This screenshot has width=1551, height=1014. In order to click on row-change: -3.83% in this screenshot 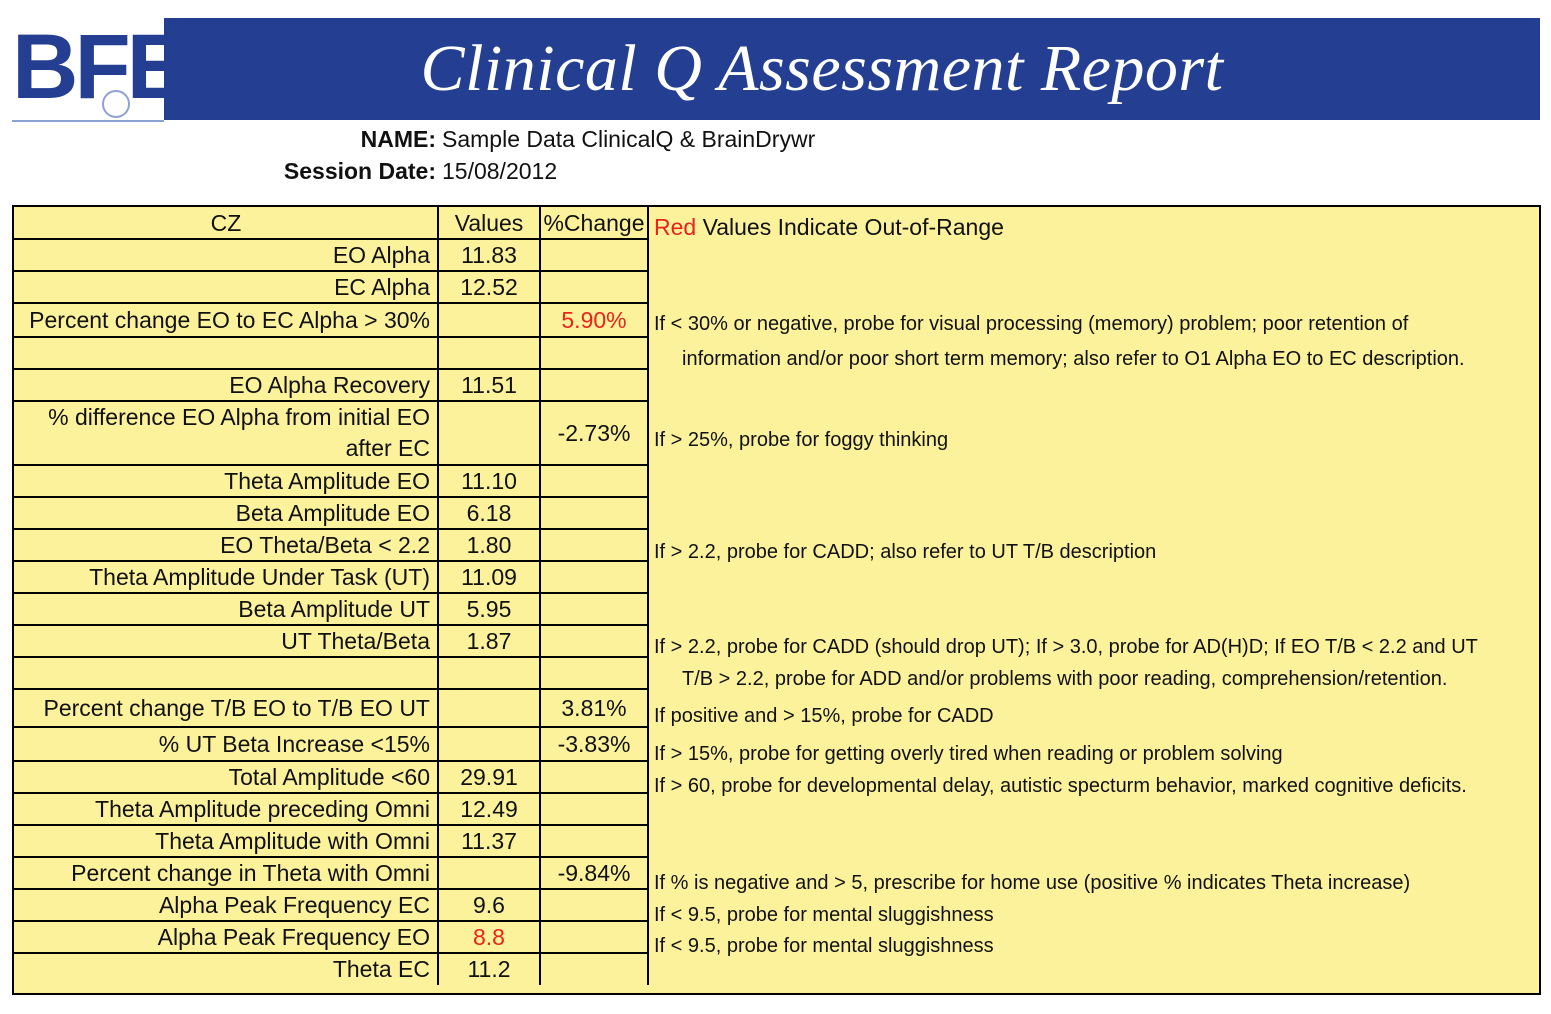, I will do `click(594, 743)`.